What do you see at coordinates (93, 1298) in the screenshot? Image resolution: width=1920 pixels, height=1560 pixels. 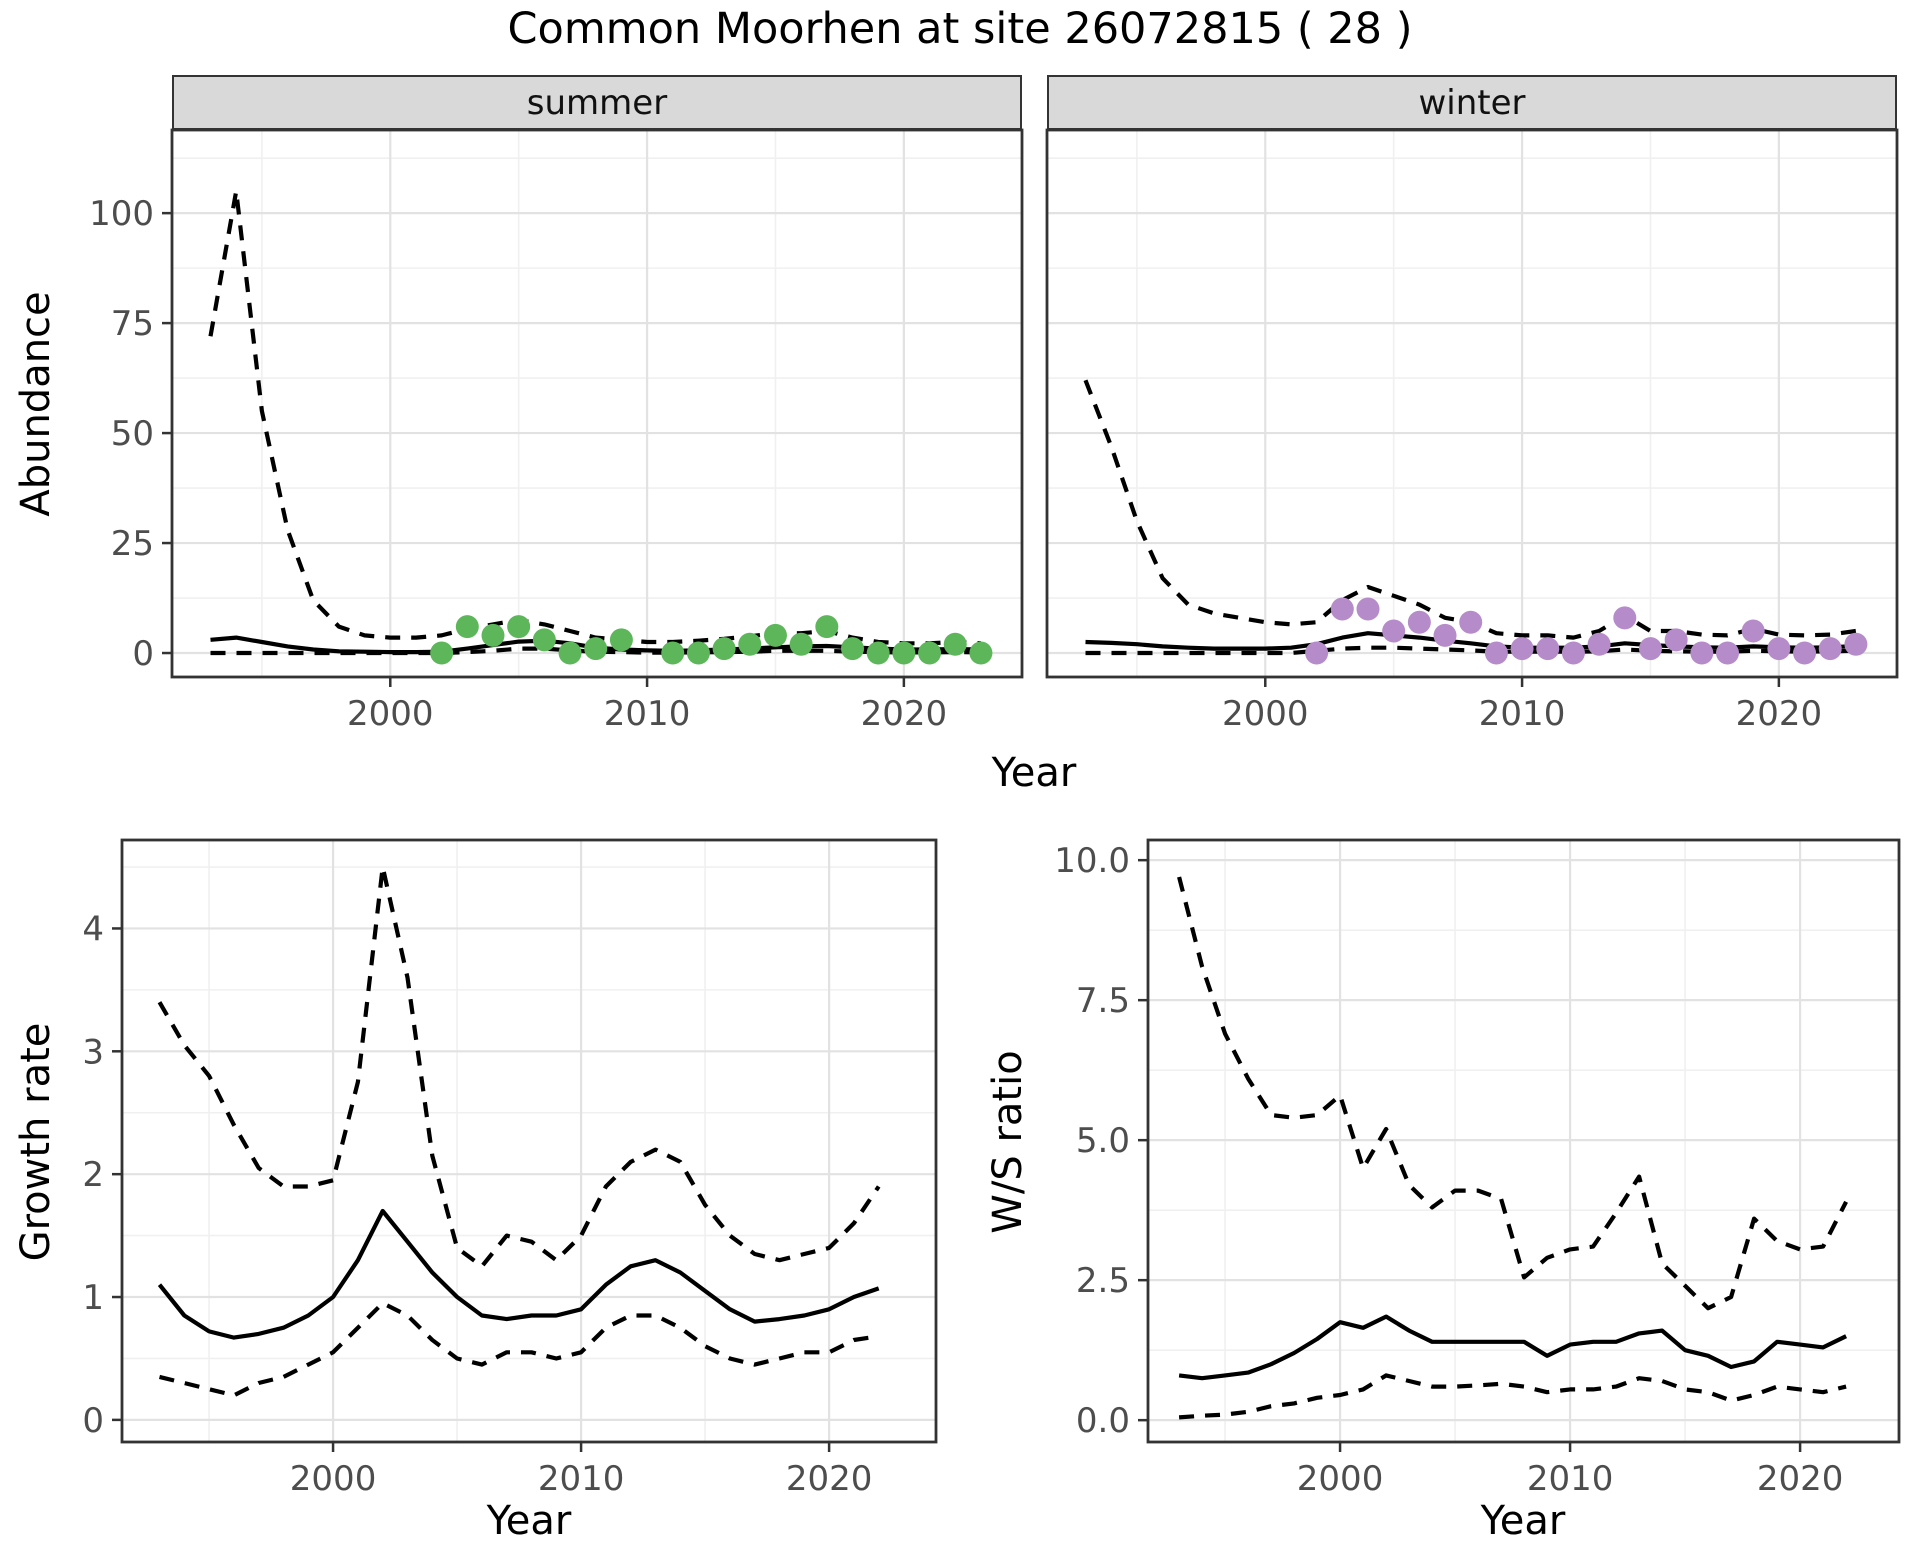 I see `svg-text: 1` at bounding box center [93, 1298].